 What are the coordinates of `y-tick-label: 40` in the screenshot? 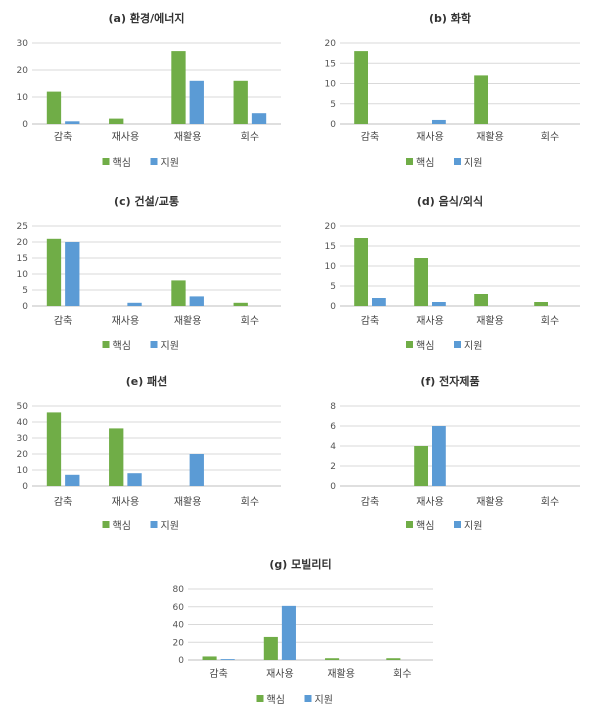 It's located at (179, 626).